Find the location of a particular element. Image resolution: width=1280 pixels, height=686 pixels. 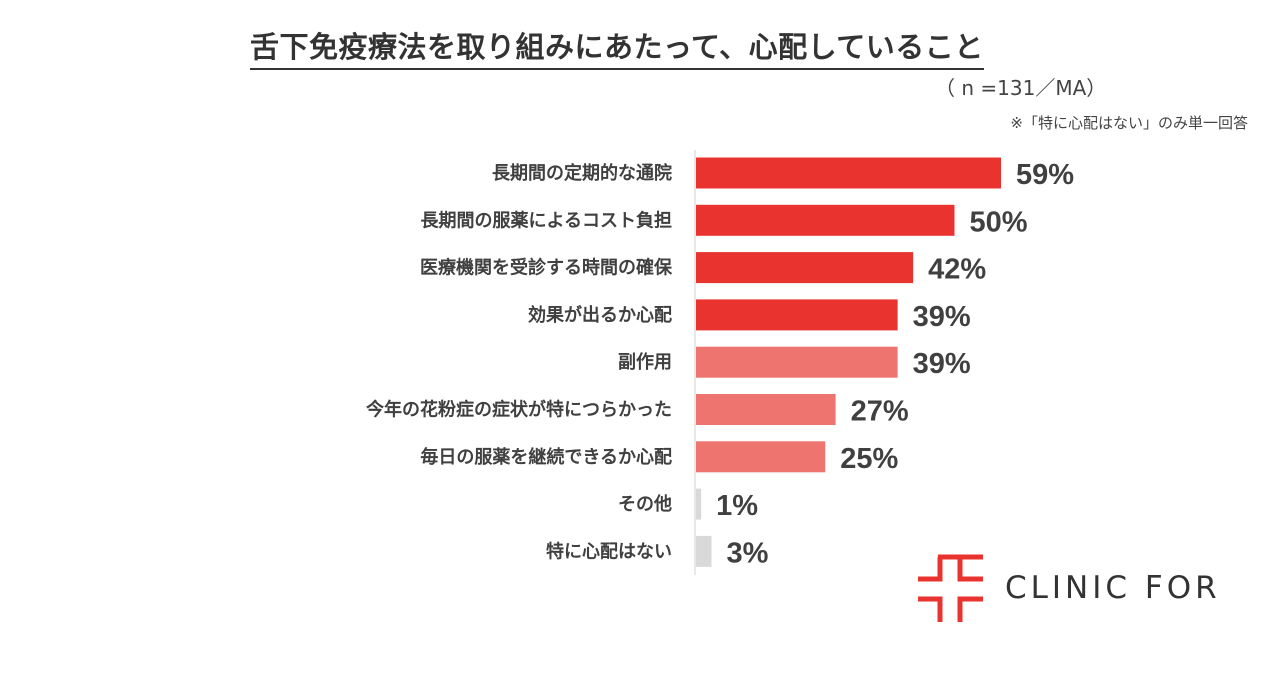

data-label: 27% is located at coordinates (880, 412).